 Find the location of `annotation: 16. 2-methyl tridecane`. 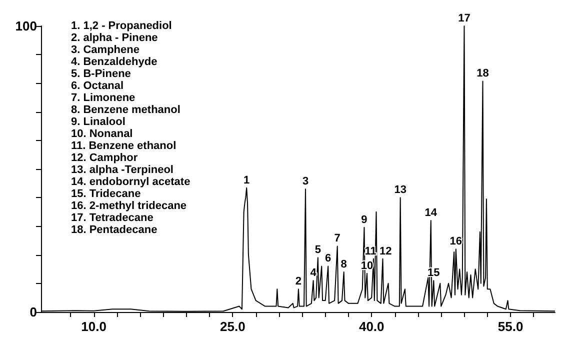

annotation: 16. 2-methyl tridecane is located at coordinates (129, 206).